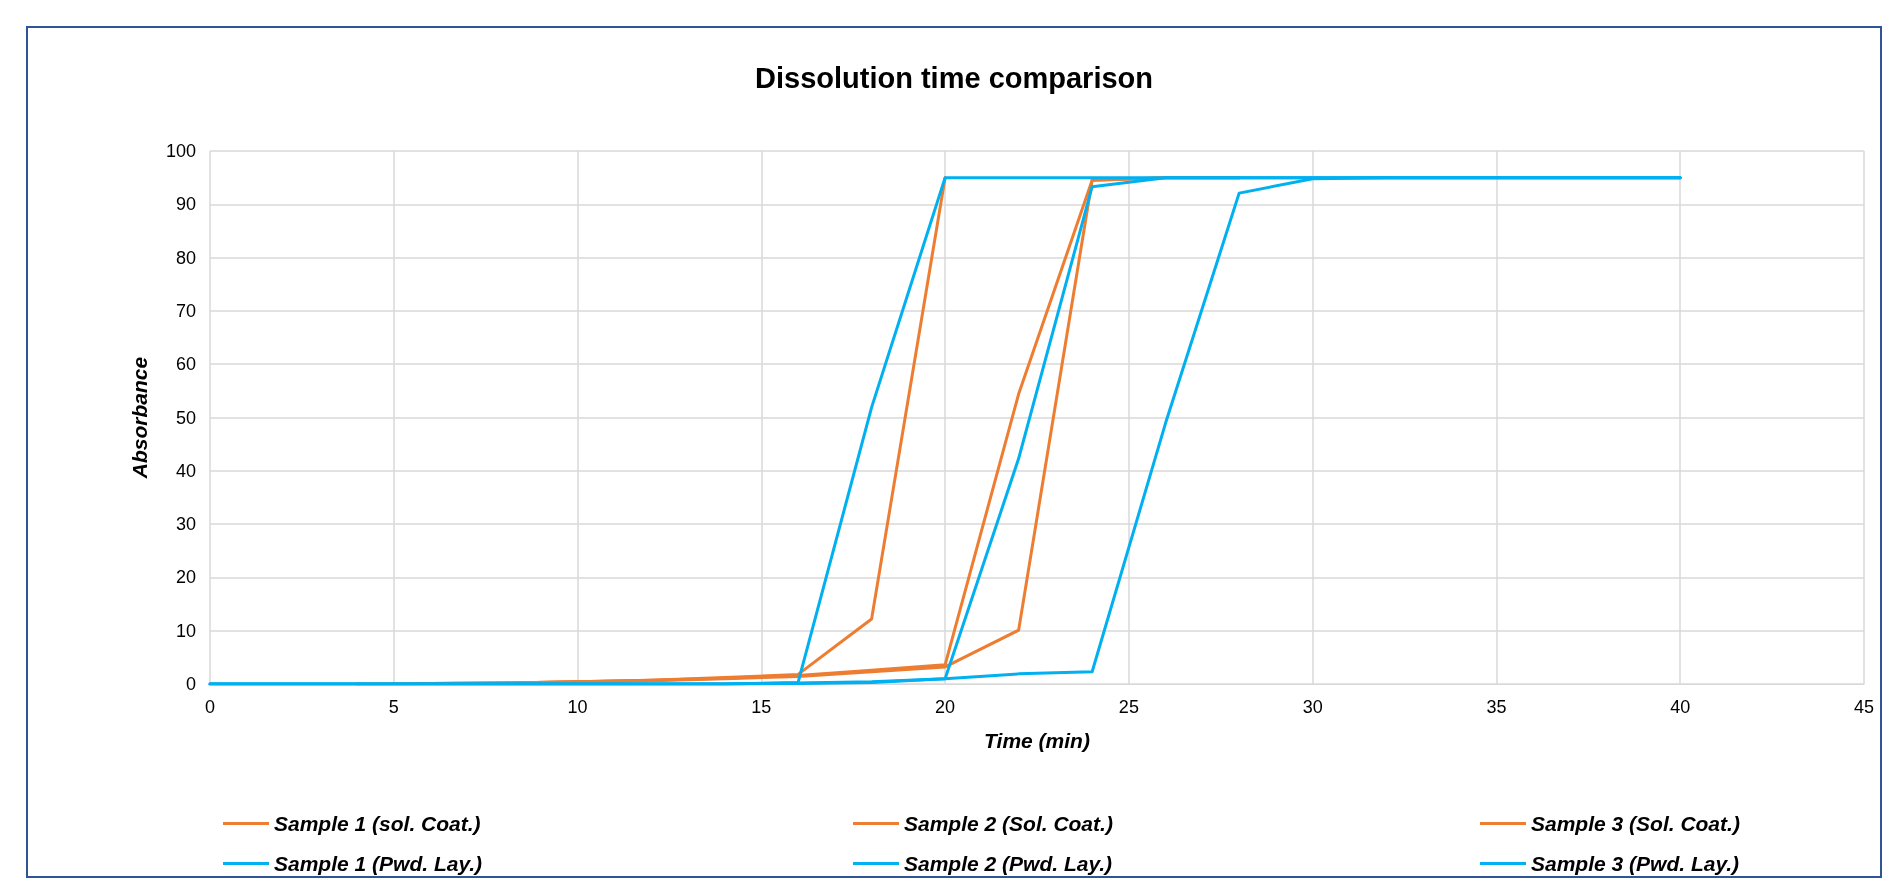 The image size is (1884, 882). What do you see at coordinates (185, 364) in the screenshot?
I see `y-tick-label: 60` at bounding box center [185, 364].